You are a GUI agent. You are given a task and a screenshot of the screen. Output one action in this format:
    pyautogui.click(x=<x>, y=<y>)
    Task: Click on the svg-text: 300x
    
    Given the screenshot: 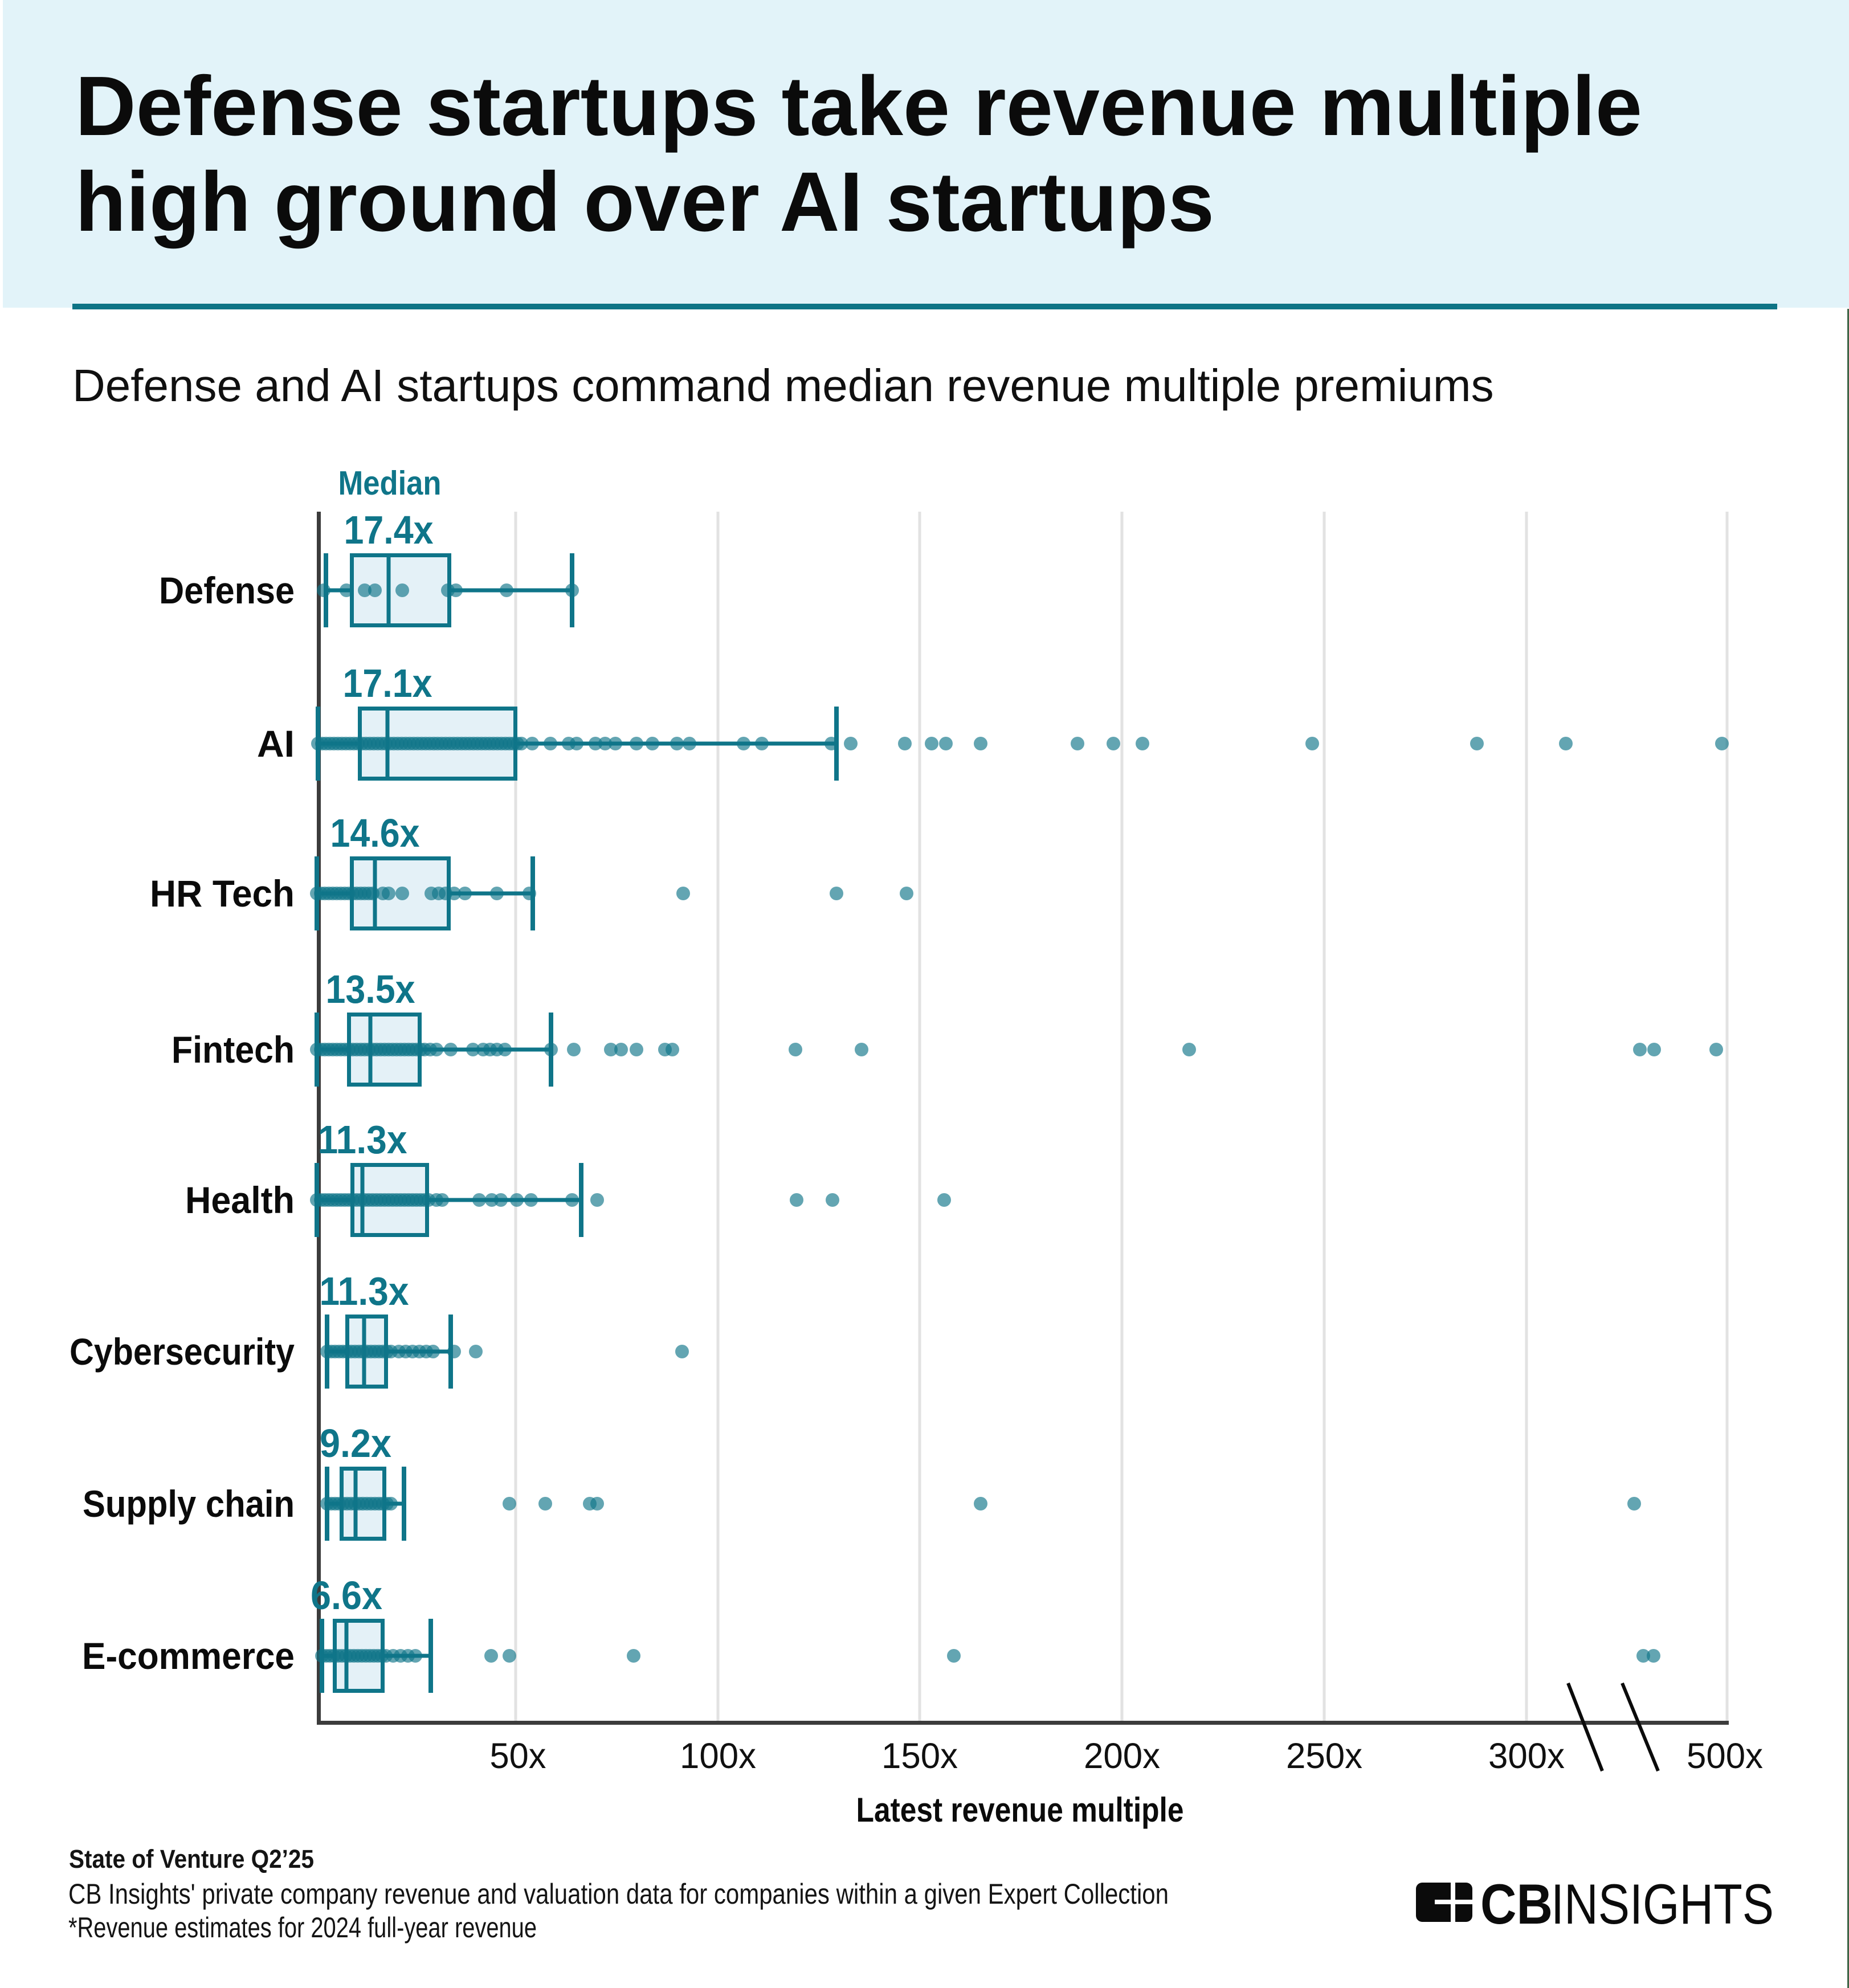 What is the action you would take?
    pyautogui.click(x=1526, y=1756)
    